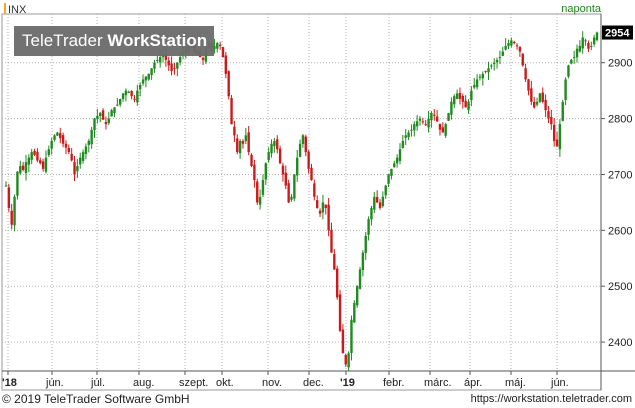 The image size is (635, 408). What do you see at coordinates (559, 383) in the screenshot?
I see `x-tick-label: jún.` at bounding box center [559, 383].